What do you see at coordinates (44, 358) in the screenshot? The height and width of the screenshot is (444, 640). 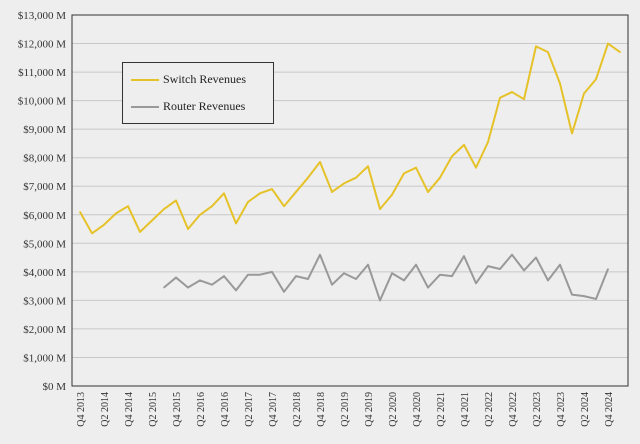 I see `y-tick-label: $1,000 M` at bounding box center [44, 358].